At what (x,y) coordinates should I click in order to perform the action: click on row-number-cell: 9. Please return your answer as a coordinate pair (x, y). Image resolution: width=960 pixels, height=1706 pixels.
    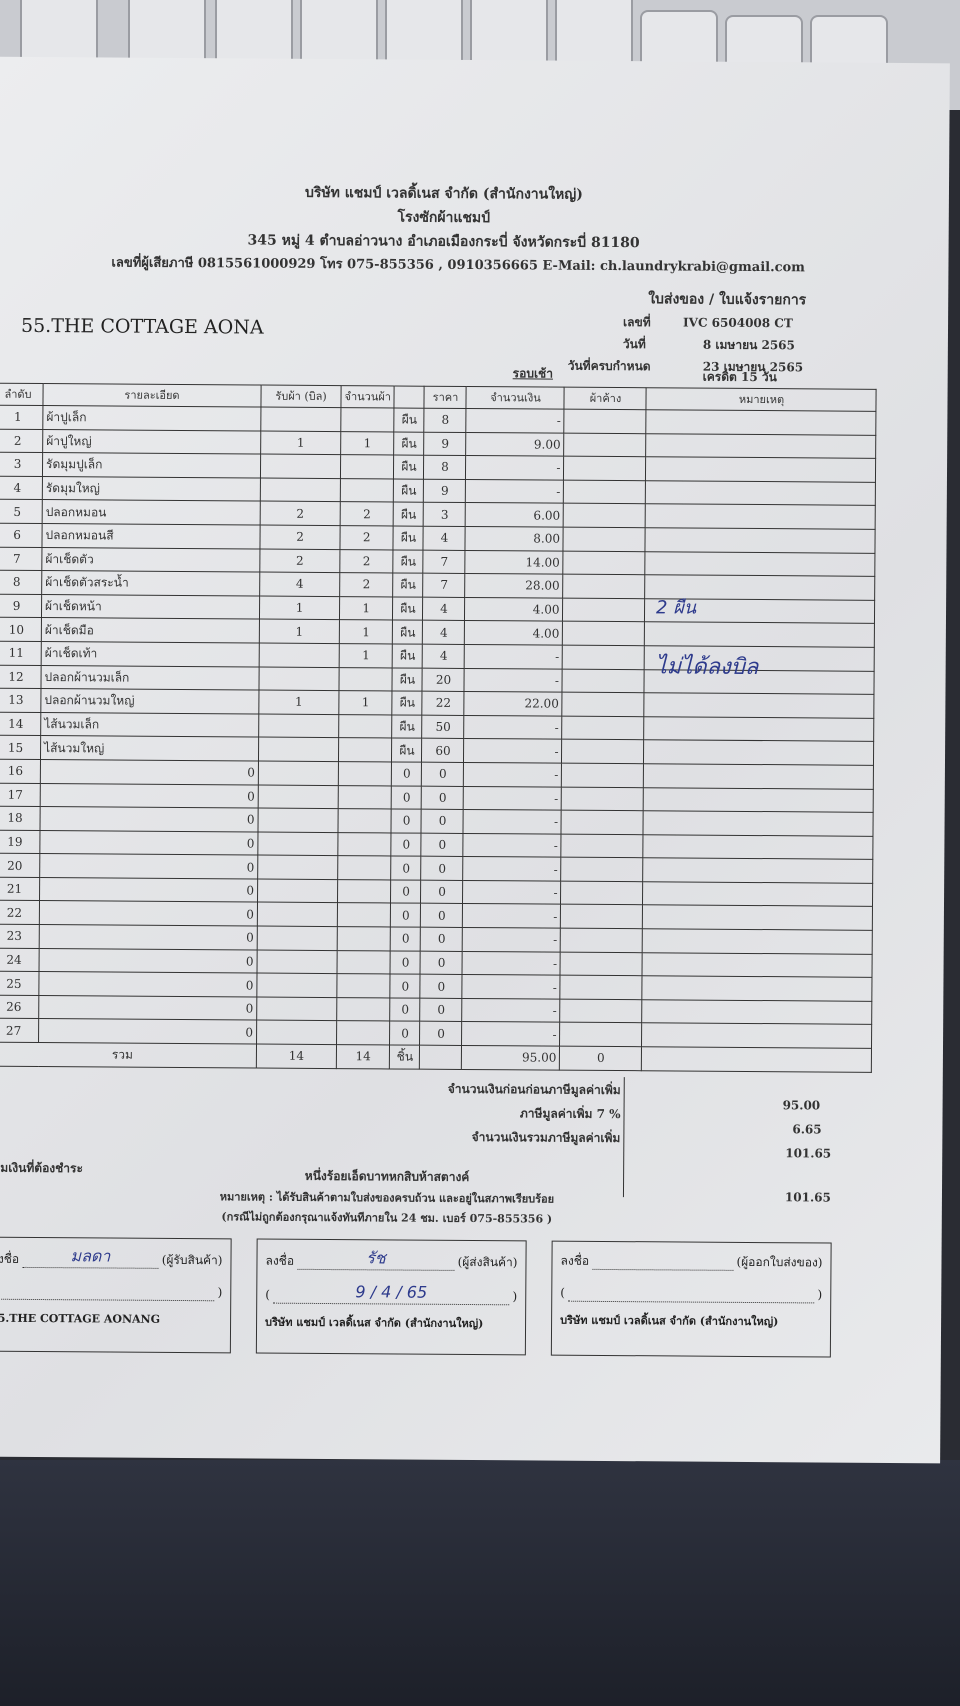
    Looking at the image, I should click on (21, 605).